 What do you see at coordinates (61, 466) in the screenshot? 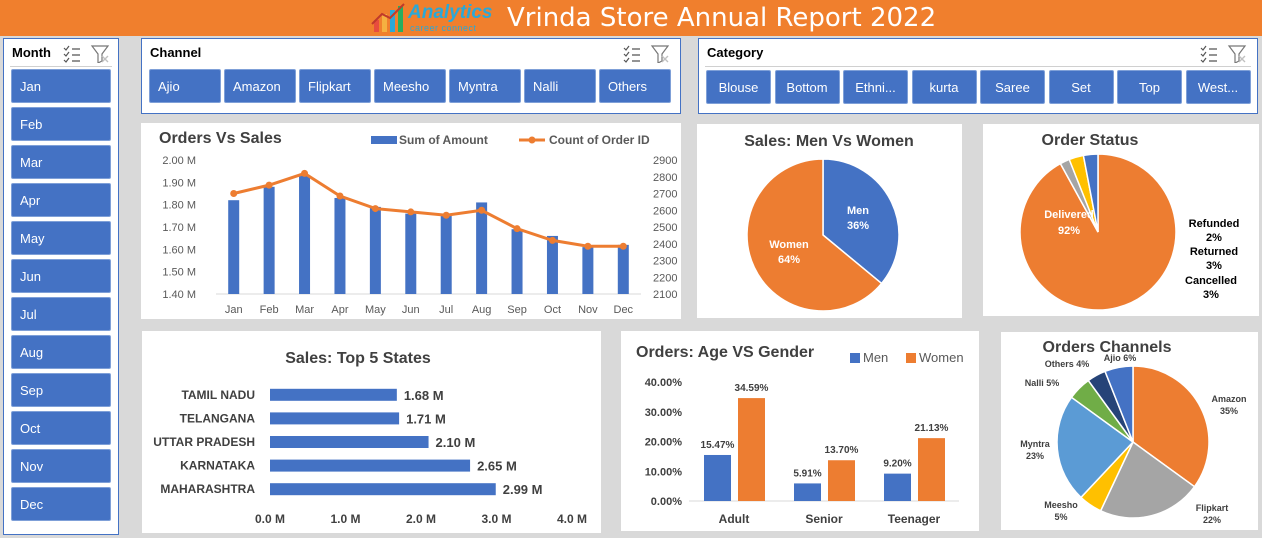
I see `month-item-nov: Nov` at bounding box center [61, 466].